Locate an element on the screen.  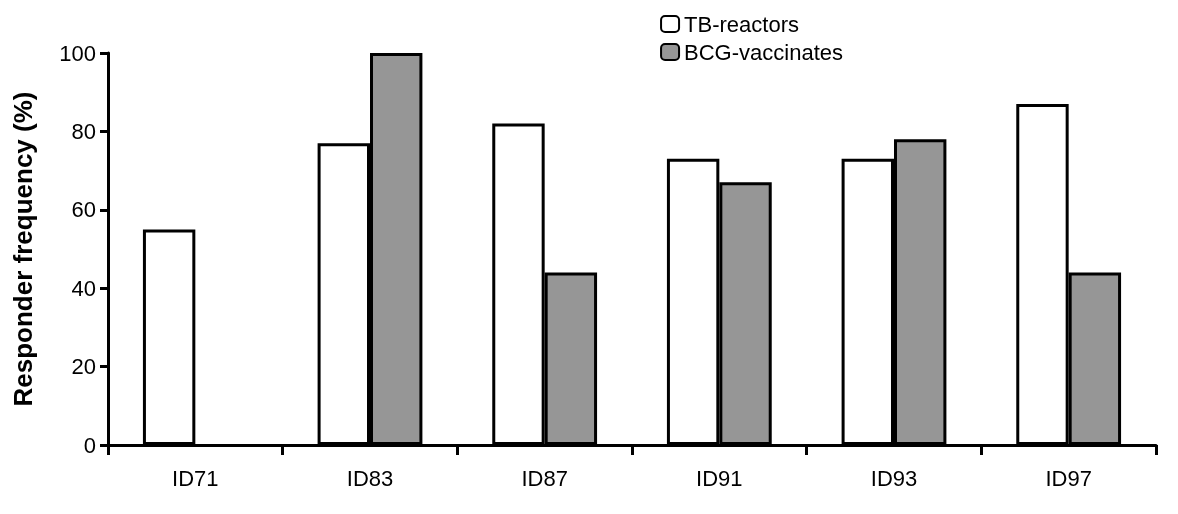
y-tick-label: 100 is located at coordinates (77, 53).